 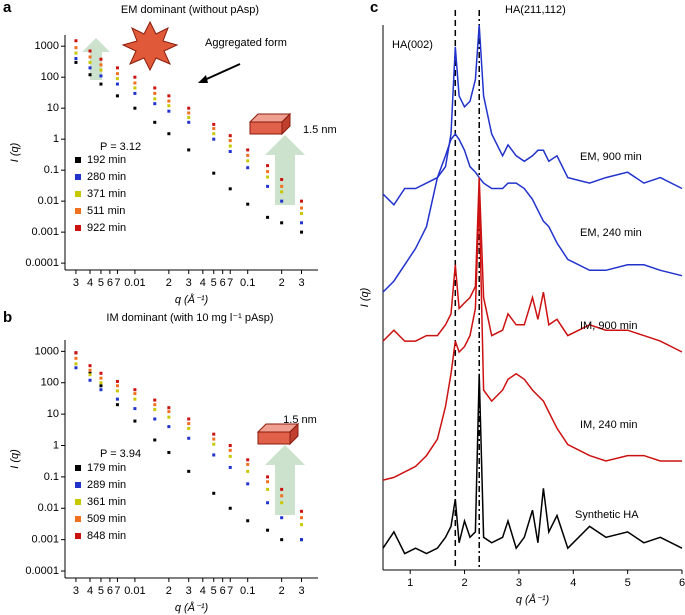 What do you see at coordinates (410, 583) in the screenshot?
I see `x-tick-label: 1` at bounding box center [410, 583].